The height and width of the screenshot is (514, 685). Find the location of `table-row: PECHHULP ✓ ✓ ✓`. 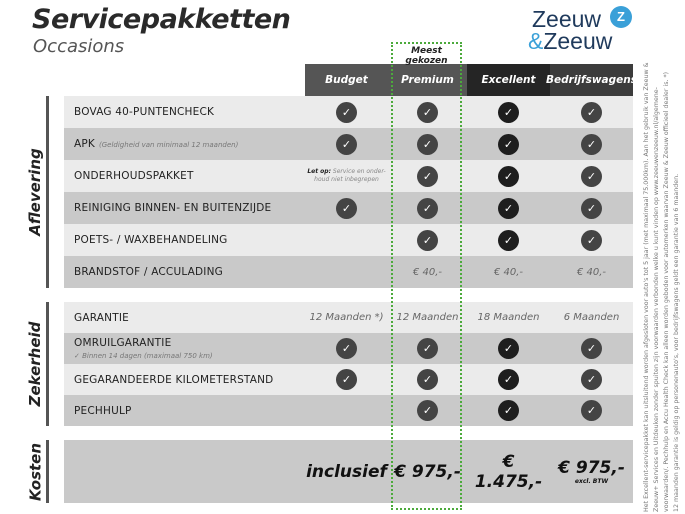

table-row: PECHHULP ✓ ✓ ✓ is located at coordinates (348, 410).